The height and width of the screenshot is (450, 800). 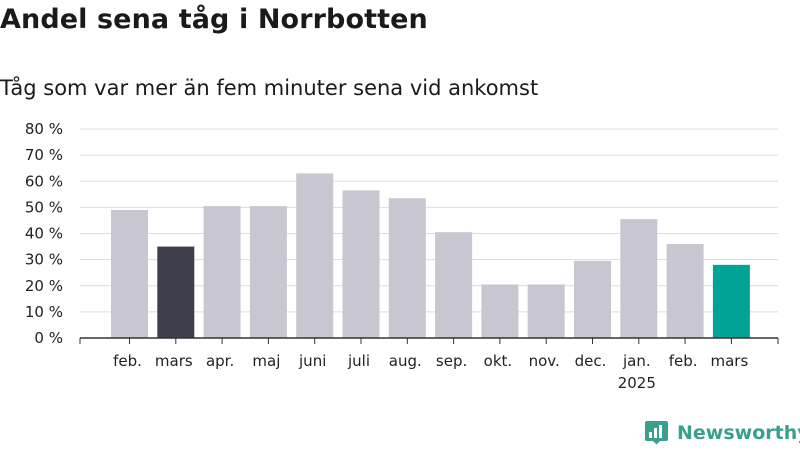 I want to click on x-tick-sublabel: 2025, so click(x=637, y=383).